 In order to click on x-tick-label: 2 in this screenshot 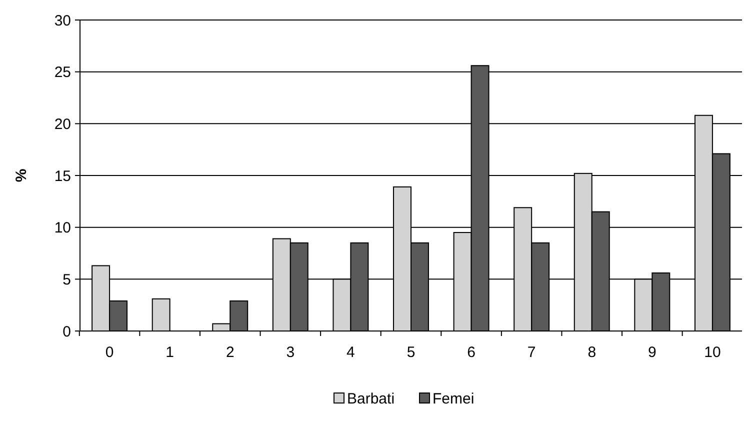, I will do `click(230, 352)`.